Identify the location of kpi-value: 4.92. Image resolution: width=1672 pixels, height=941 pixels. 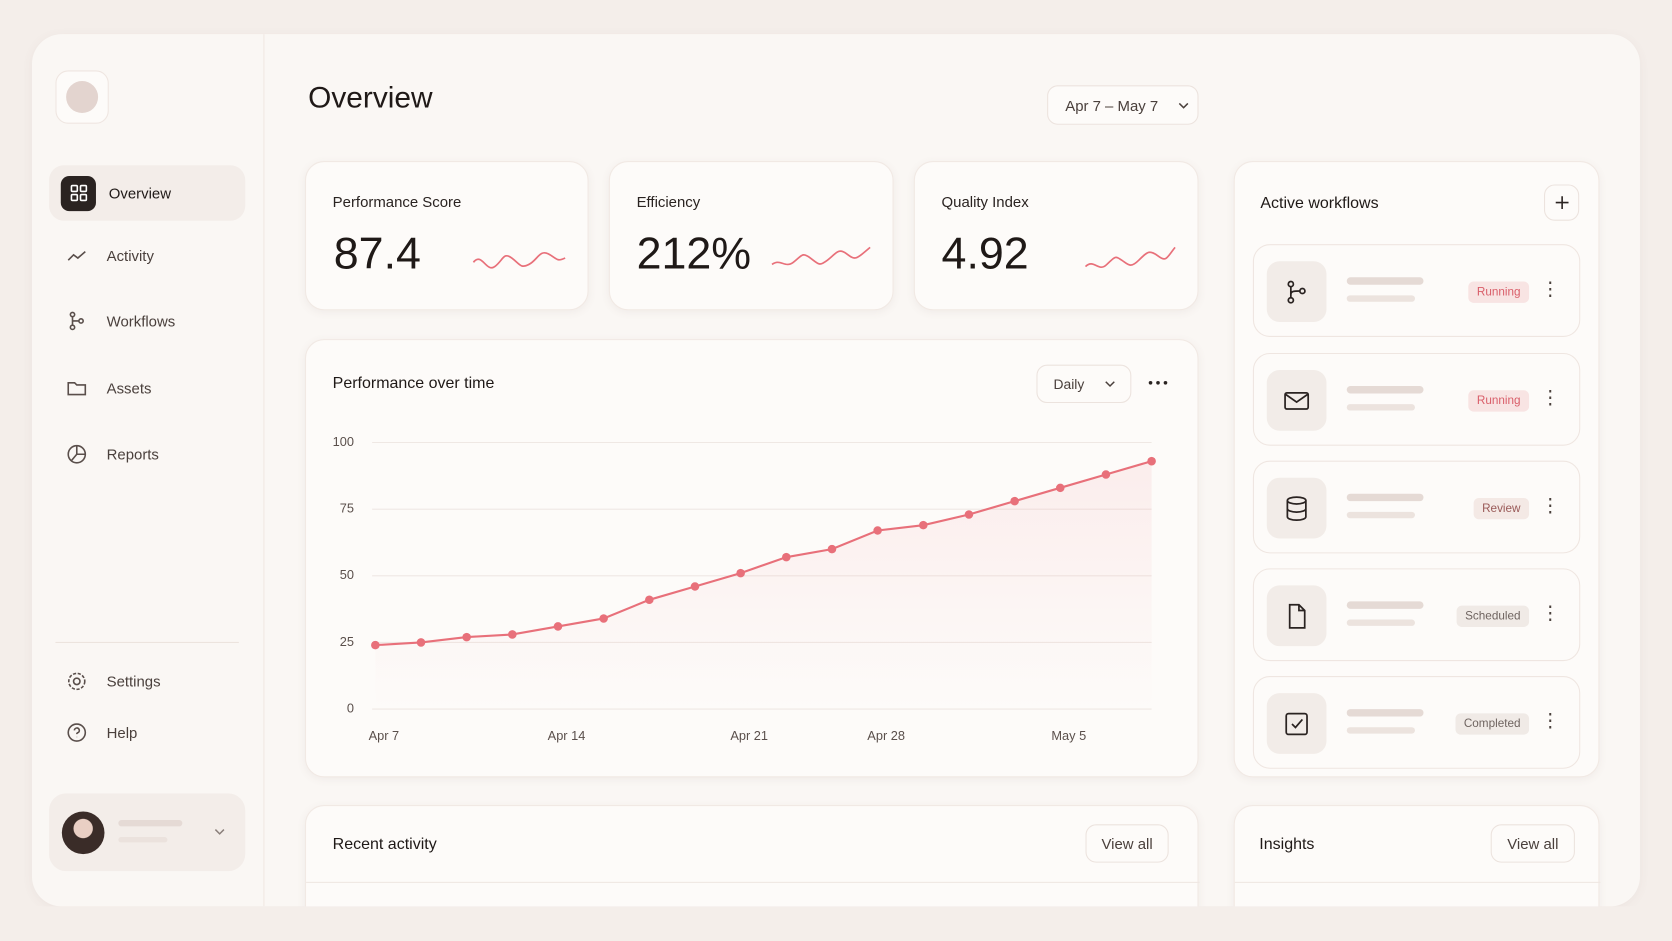
(985, 253).